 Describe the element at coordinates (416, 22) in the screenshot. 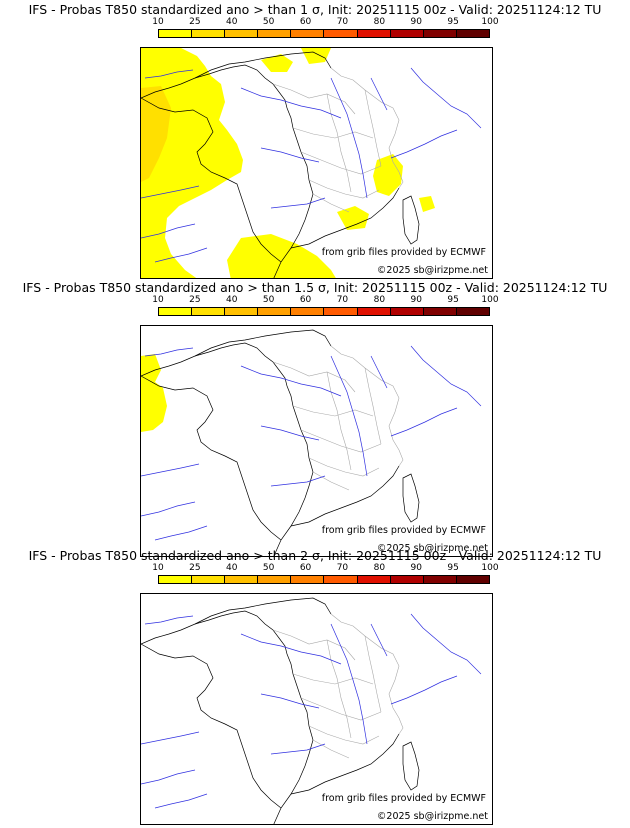

I see `colorbar-tick-label: 90` at that location.